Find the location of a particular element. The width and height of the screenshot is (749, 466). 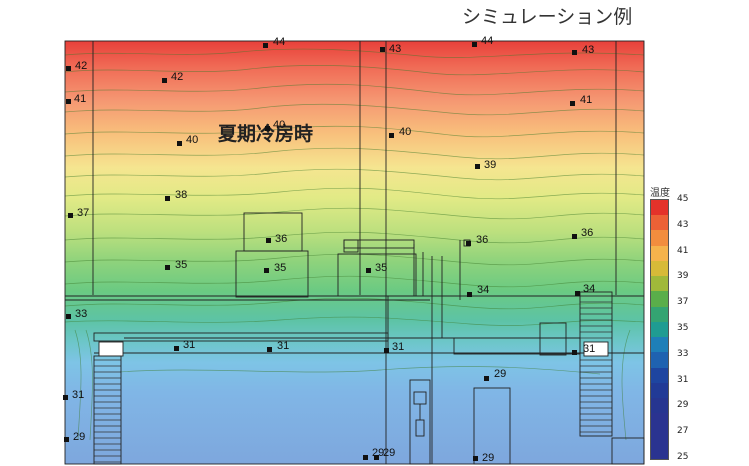

point-31-e: 31 is located at coordinates (73, 395).